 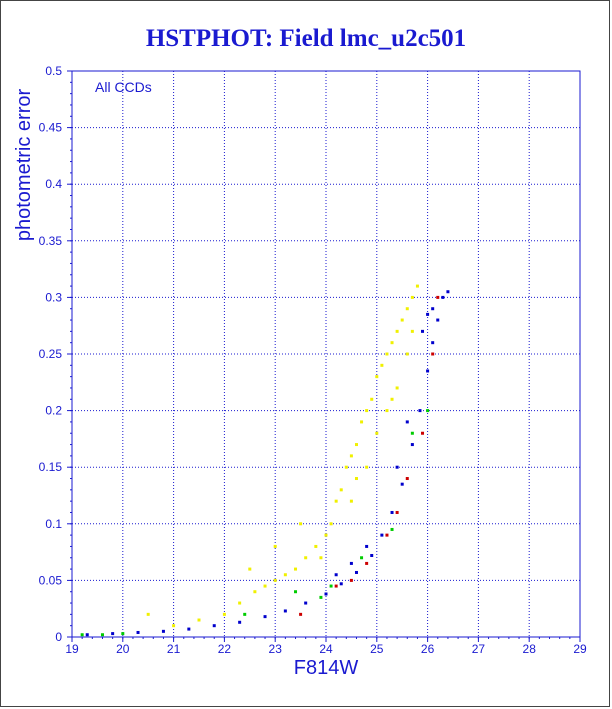 I want to click on x-tick-label: 21, so click(x=174, y=649).